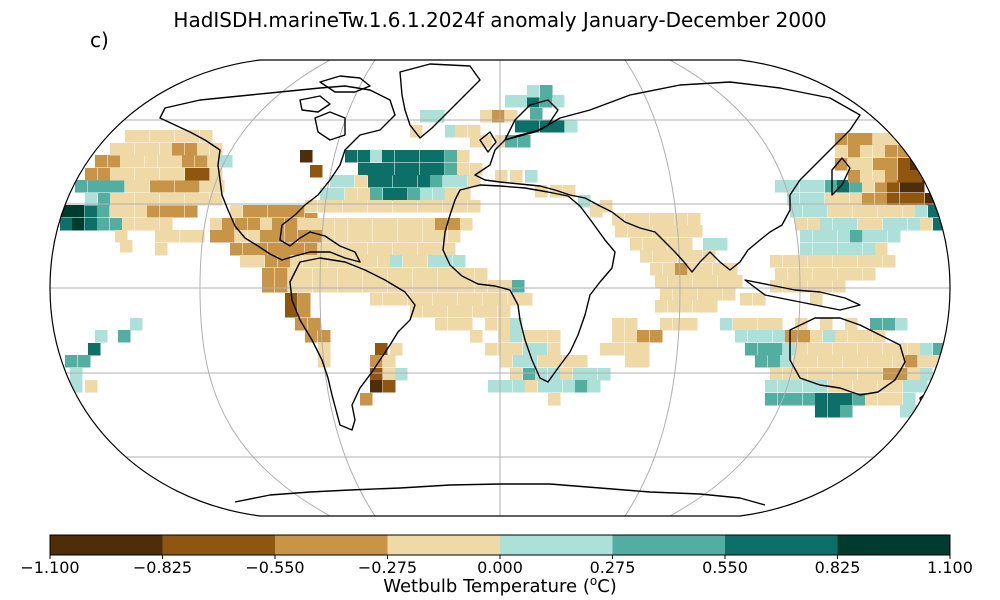 Image resolution: width=1000 pixels, height=600 pixels. Describe the element at coordinates (50, 567) in the screenshot. I see `colorbar-tick-label: −1.100` at that location.